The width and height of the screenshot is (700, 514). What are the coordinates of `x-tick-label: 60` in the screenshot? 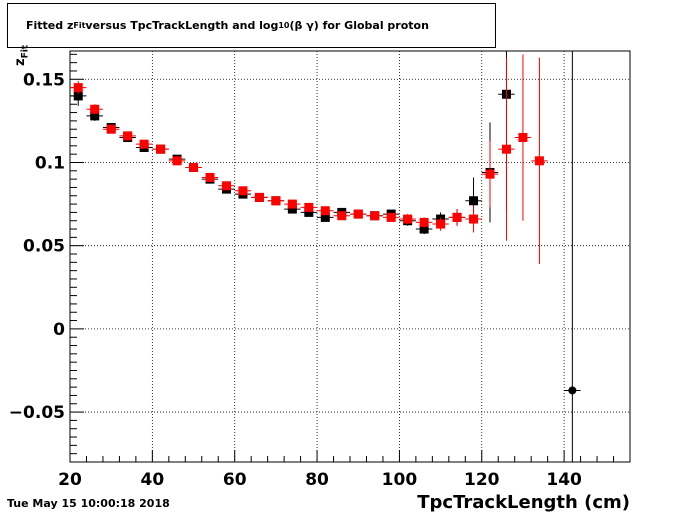 It's located at (235, 480).